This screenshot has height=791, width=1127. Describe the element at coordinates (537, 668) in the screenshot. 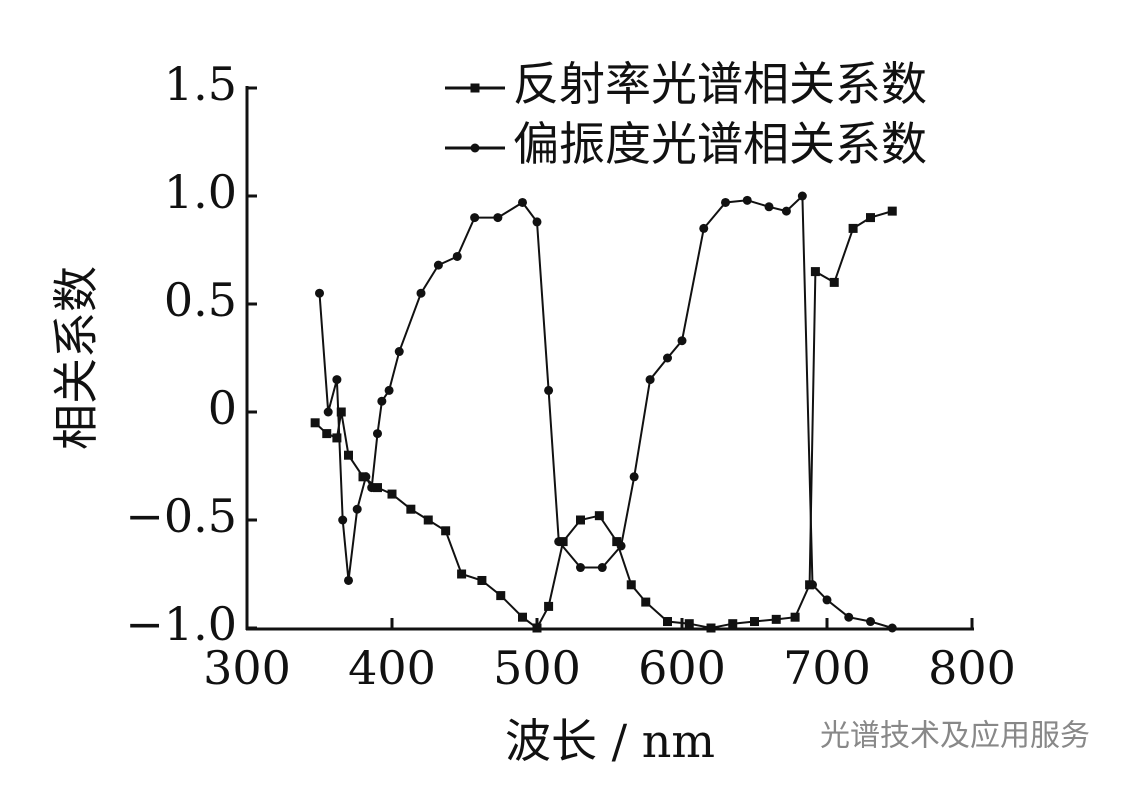

I see `x-tick-label: 500` at that location.